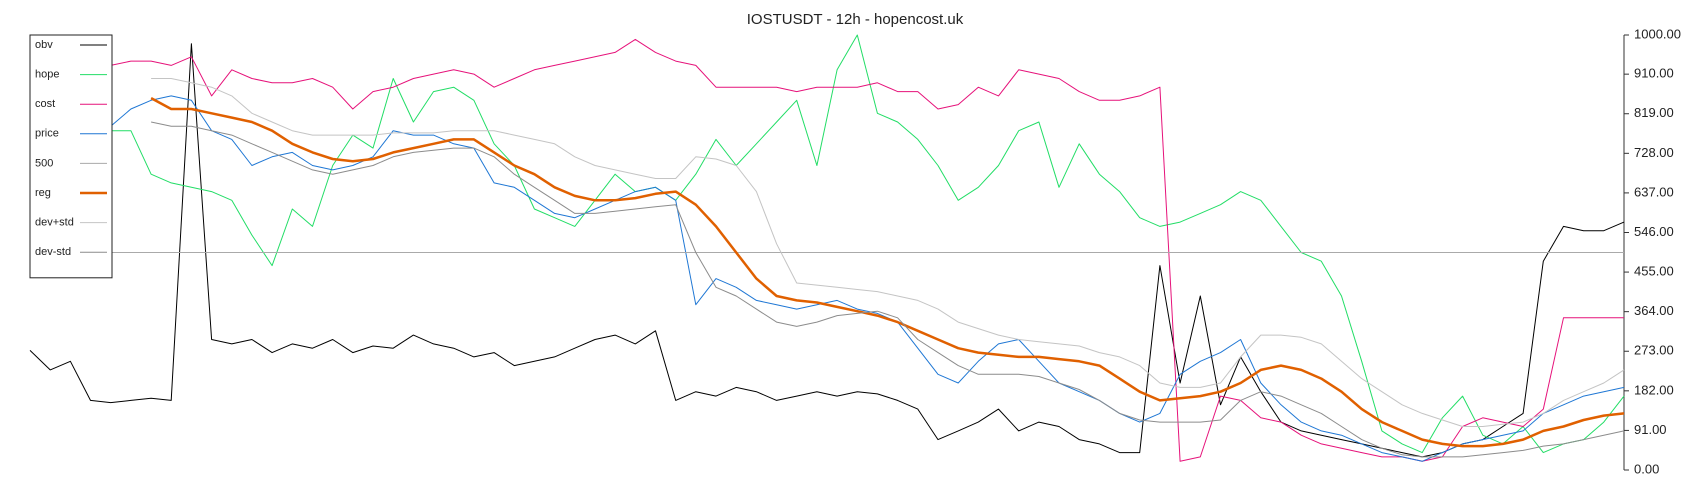  What do you see at coordinates (1654, 231) in the screenshot?
I see `y-tick-label: 546.00` at bounding box center [1654, 231].